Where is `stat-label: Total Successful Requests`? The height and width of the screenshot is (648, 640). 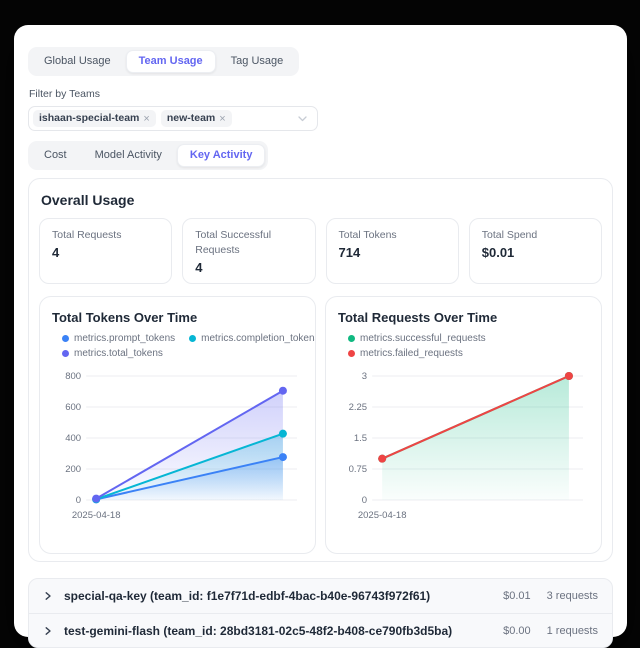 stat-label: Total Successful Requests is located at coordinates (233, 243).